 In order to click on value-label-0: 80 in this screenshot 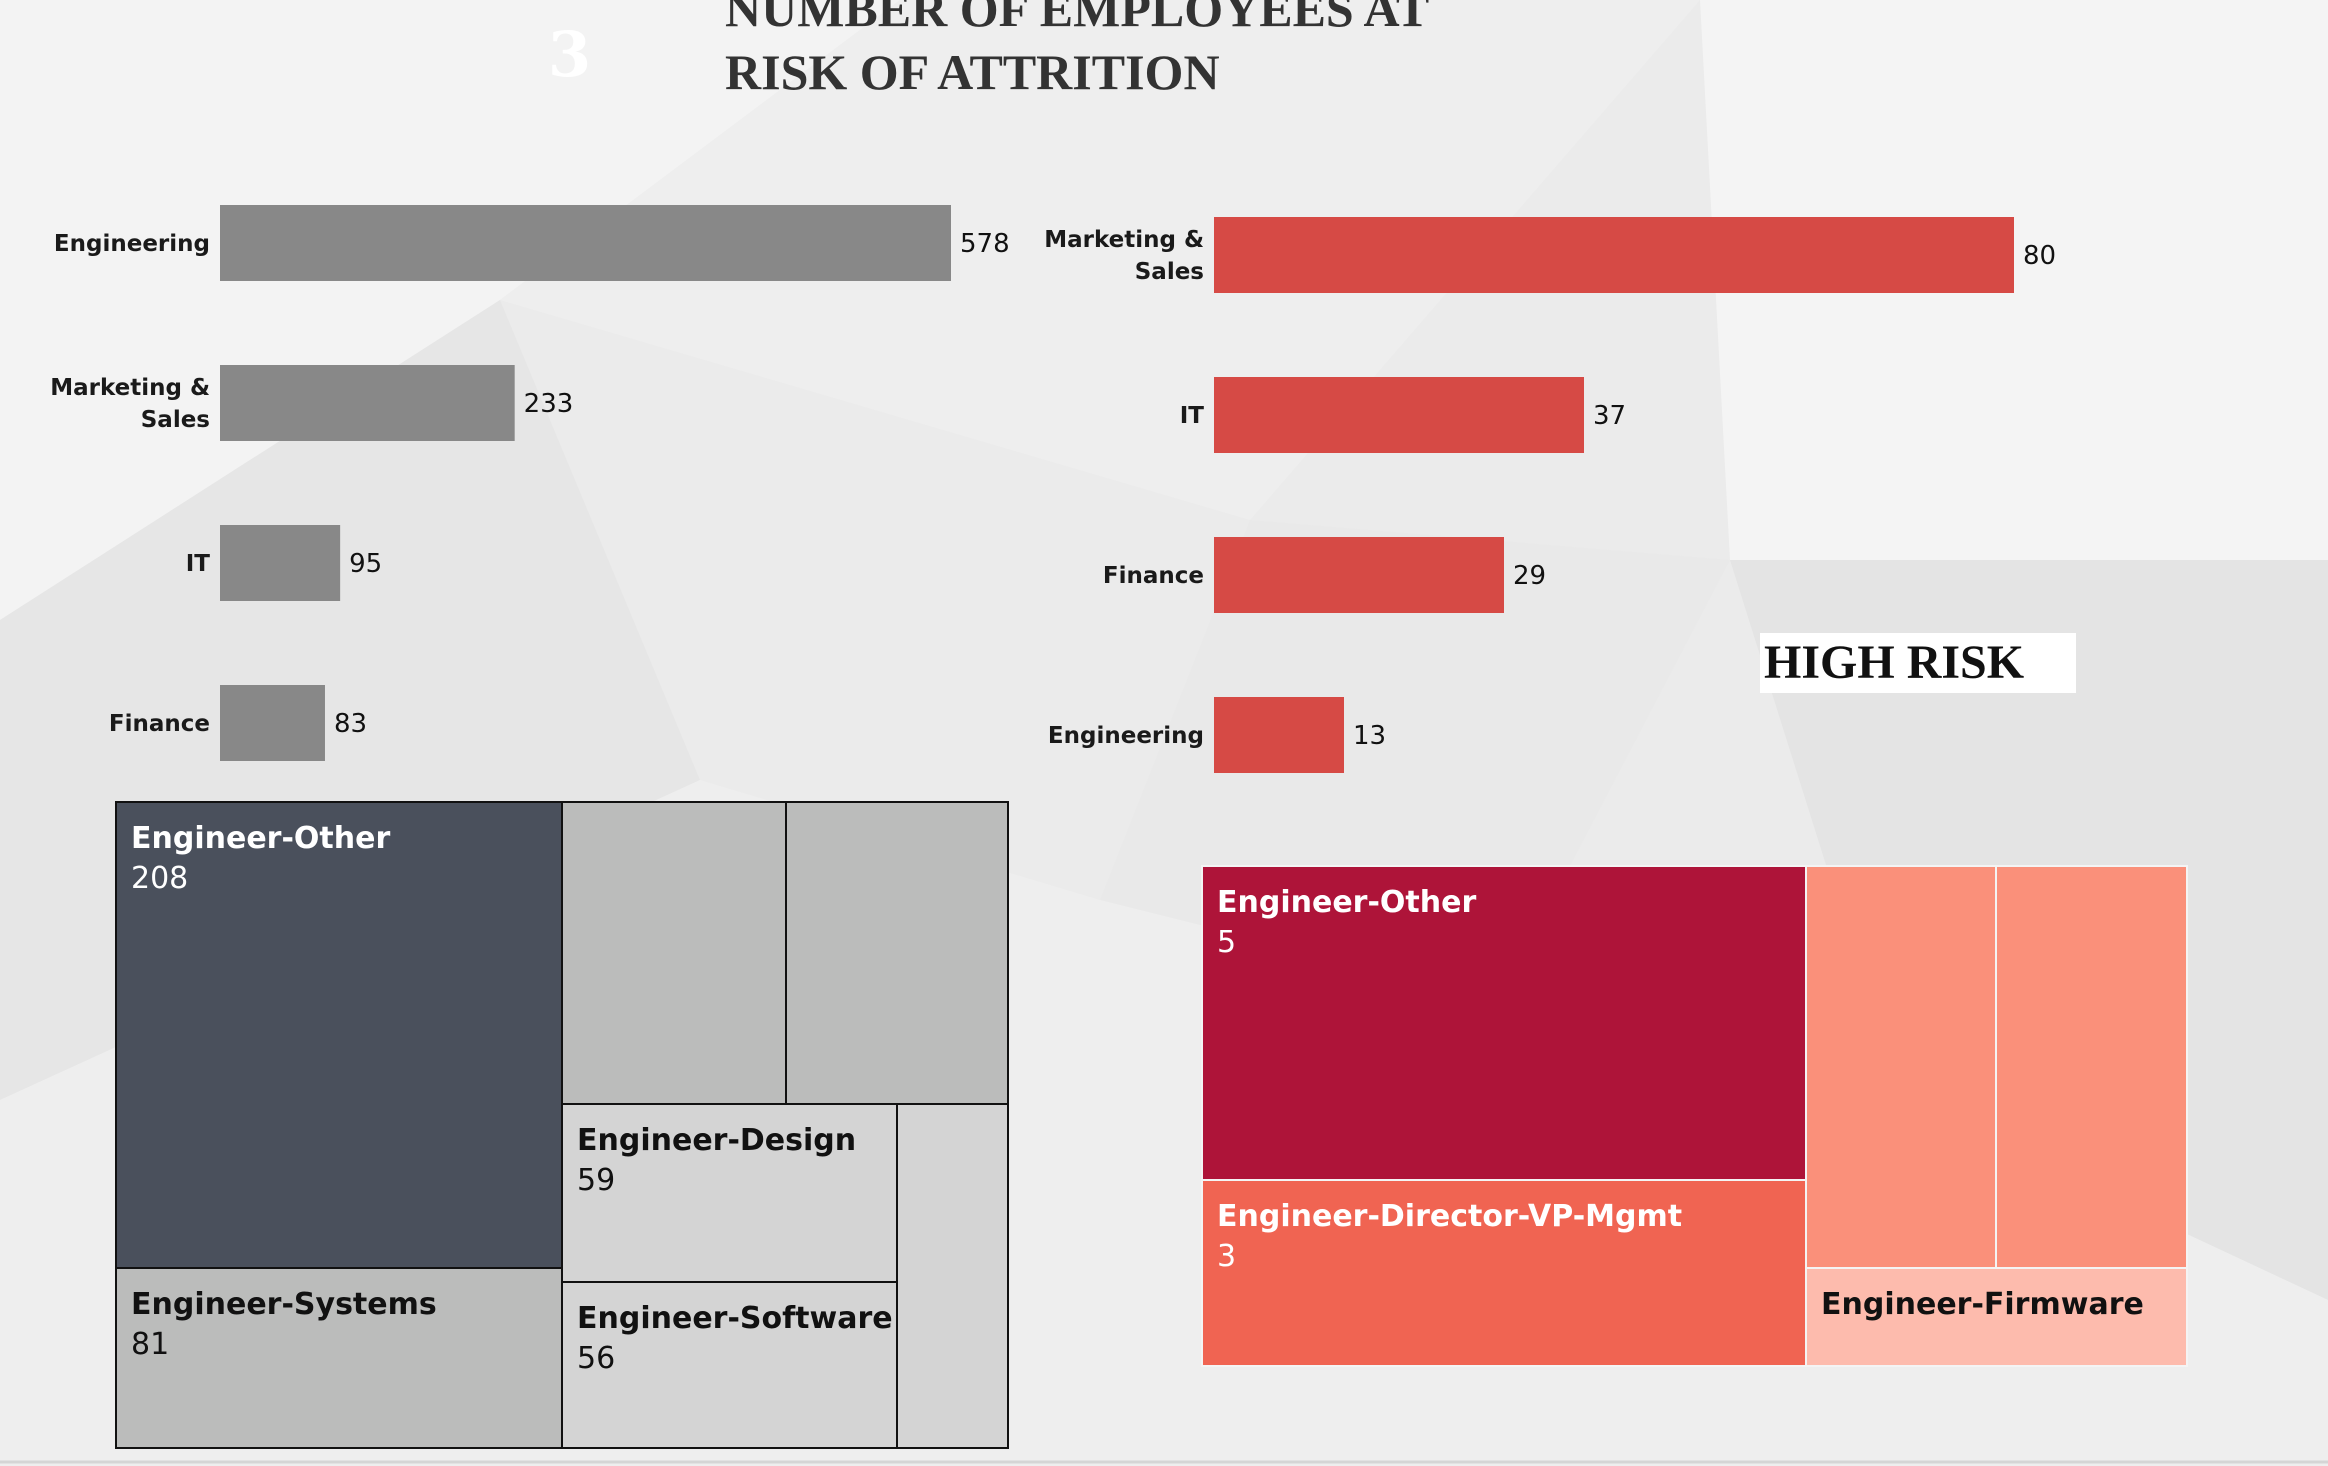, I will do `click(2039, 256)`.